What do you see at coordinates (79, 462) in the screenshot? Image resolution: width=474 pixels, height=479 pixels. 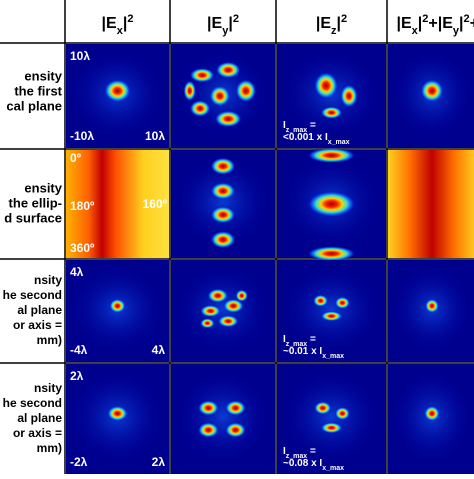 I see `scale-label: -2λ` at bounding box center [79, 462].